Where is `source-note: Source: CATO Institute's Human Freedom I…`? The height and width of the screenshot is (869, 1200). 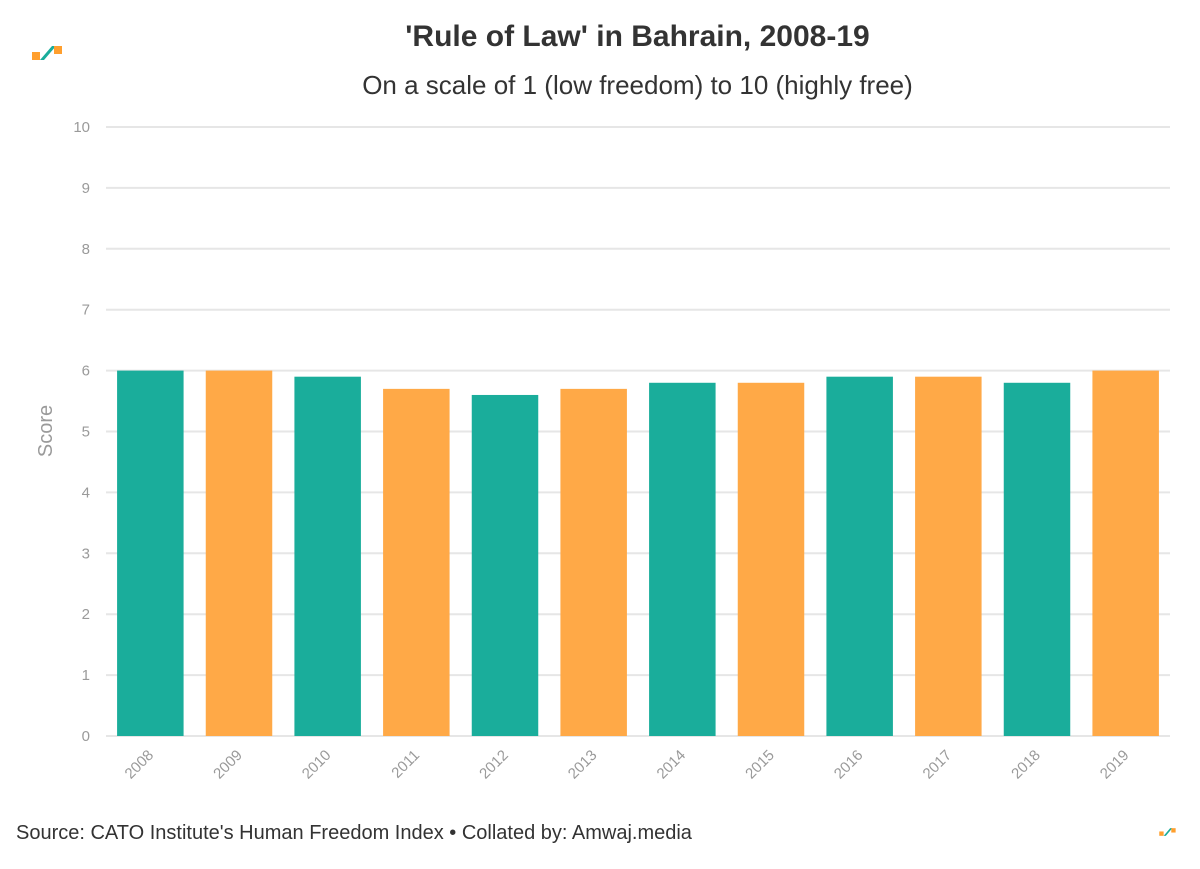 source-note: Source: CATO Institute's Human Freedom I… is located at coordinates (354, 833).